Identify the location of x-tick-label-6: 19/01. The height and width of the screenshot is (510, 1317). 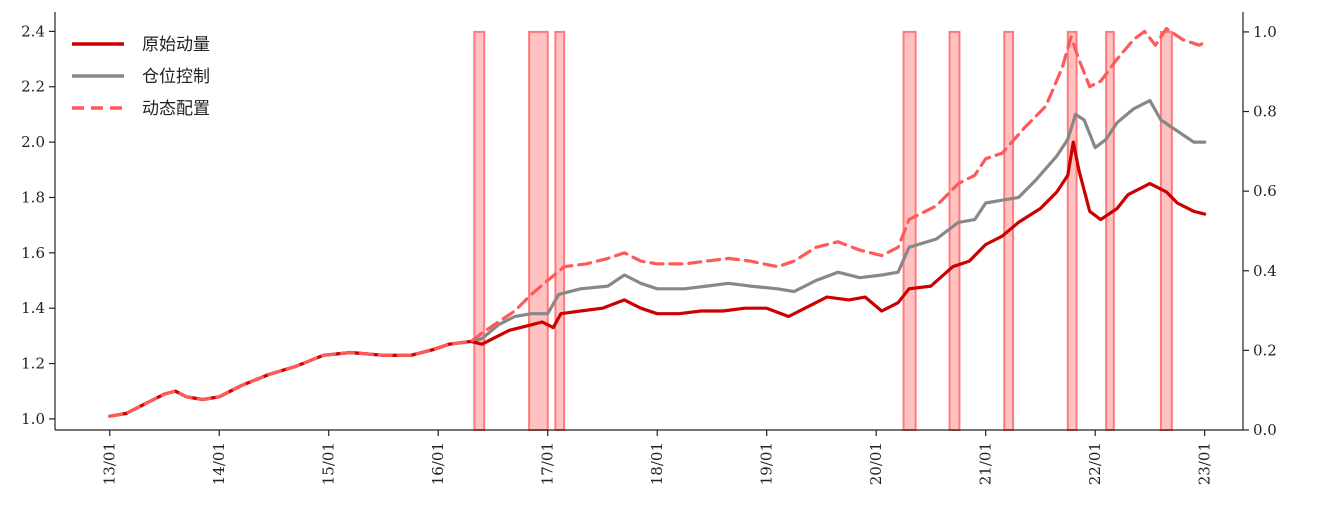
(767, 463).